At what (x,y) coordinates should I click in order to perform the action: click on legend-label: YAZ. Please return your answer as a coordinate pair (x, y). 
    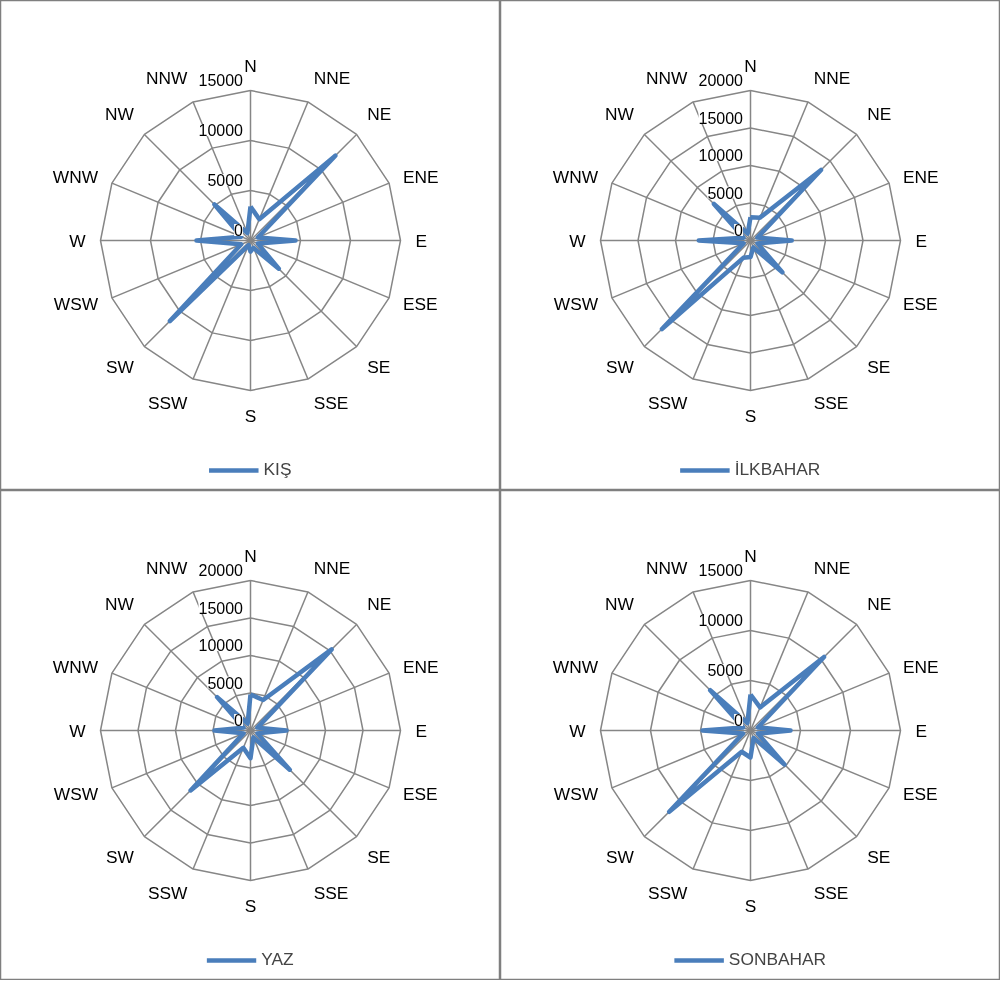
    Looking at the image, I should click on (277, 959).